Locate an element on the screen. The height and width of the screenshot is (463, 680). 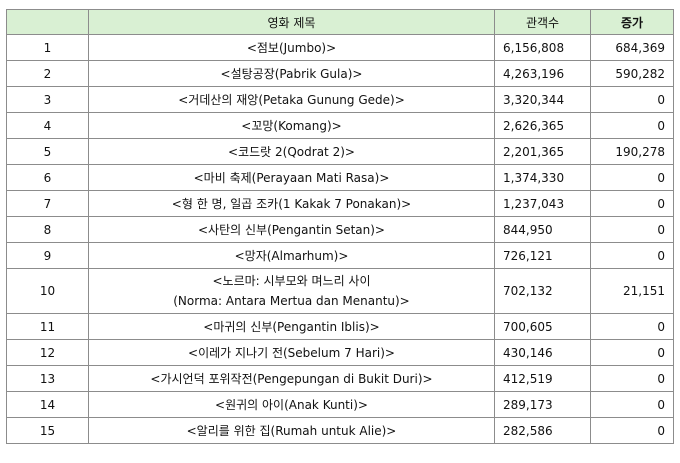
title-cell: <거데산의 재앙(Petaka Gunung Gede)> is located at coordinates (291, 99).